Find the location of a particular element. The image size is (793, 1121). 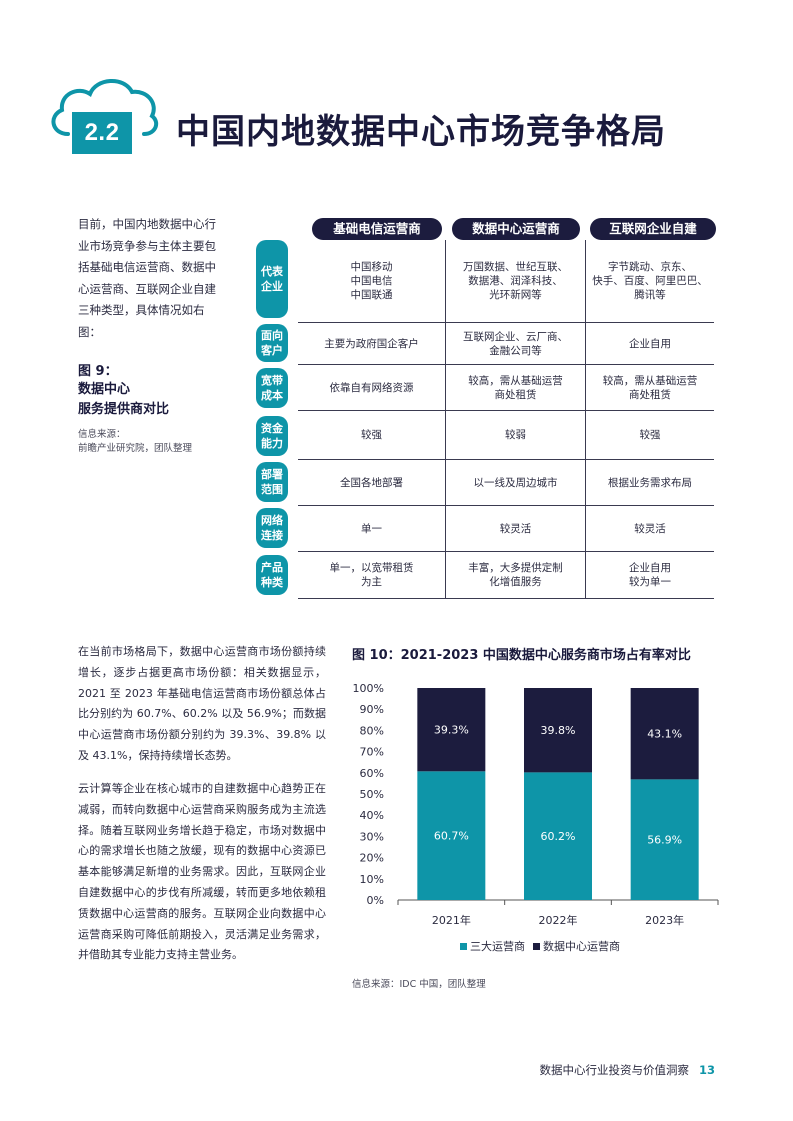

page-title: 中国内地数据中心市场竞争格局 is located at coordinates (421, 132).